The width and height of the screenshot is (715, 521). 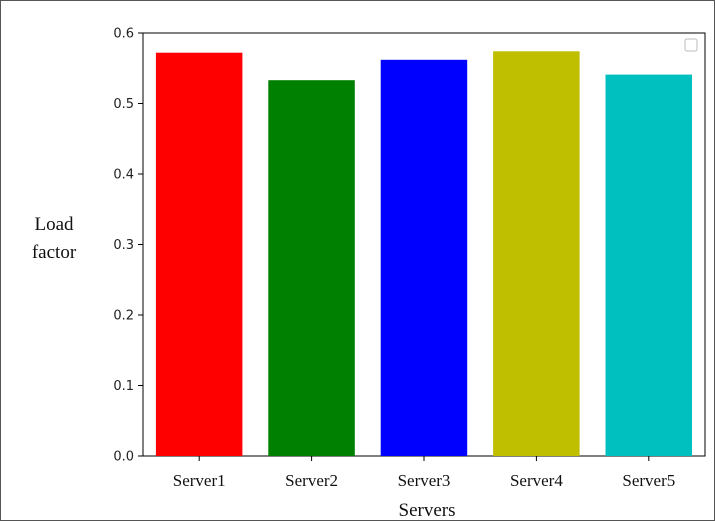 I want to click on y-tick-label: 0.2, so click(x=123, y=316).